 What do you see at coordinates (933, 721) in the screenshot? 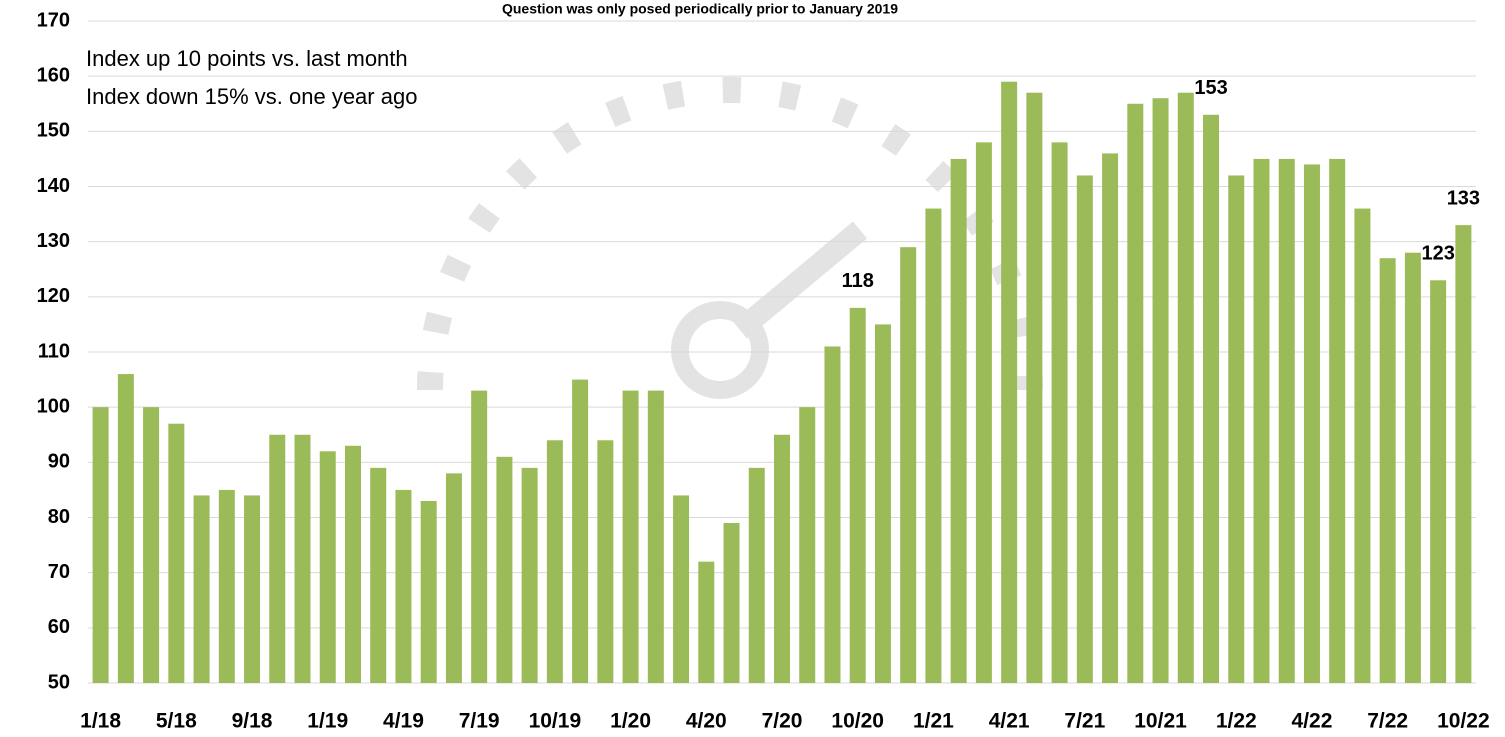
I see `x-tick-label: 1/21` at bounding box center [933, 721].